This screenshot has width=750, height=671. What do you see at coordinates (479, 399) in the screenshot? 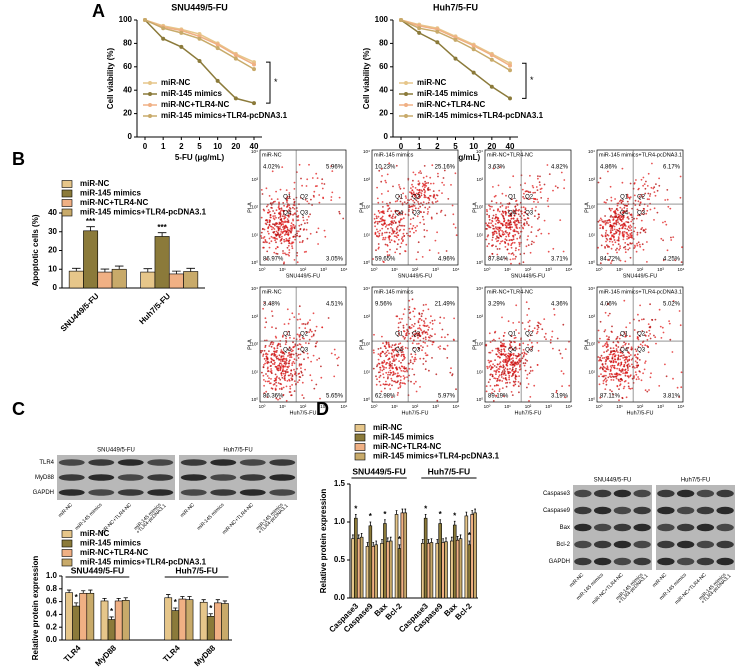
I see `y-tick-label: 10⁰` at bounding box center [479, 399].